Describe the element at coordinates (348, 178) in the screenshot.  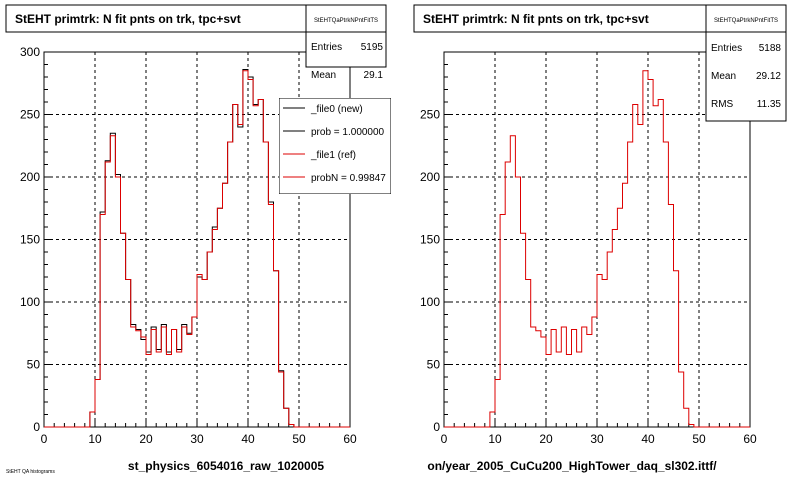
I see `legend-entry: probN = 0.99847` at that location.